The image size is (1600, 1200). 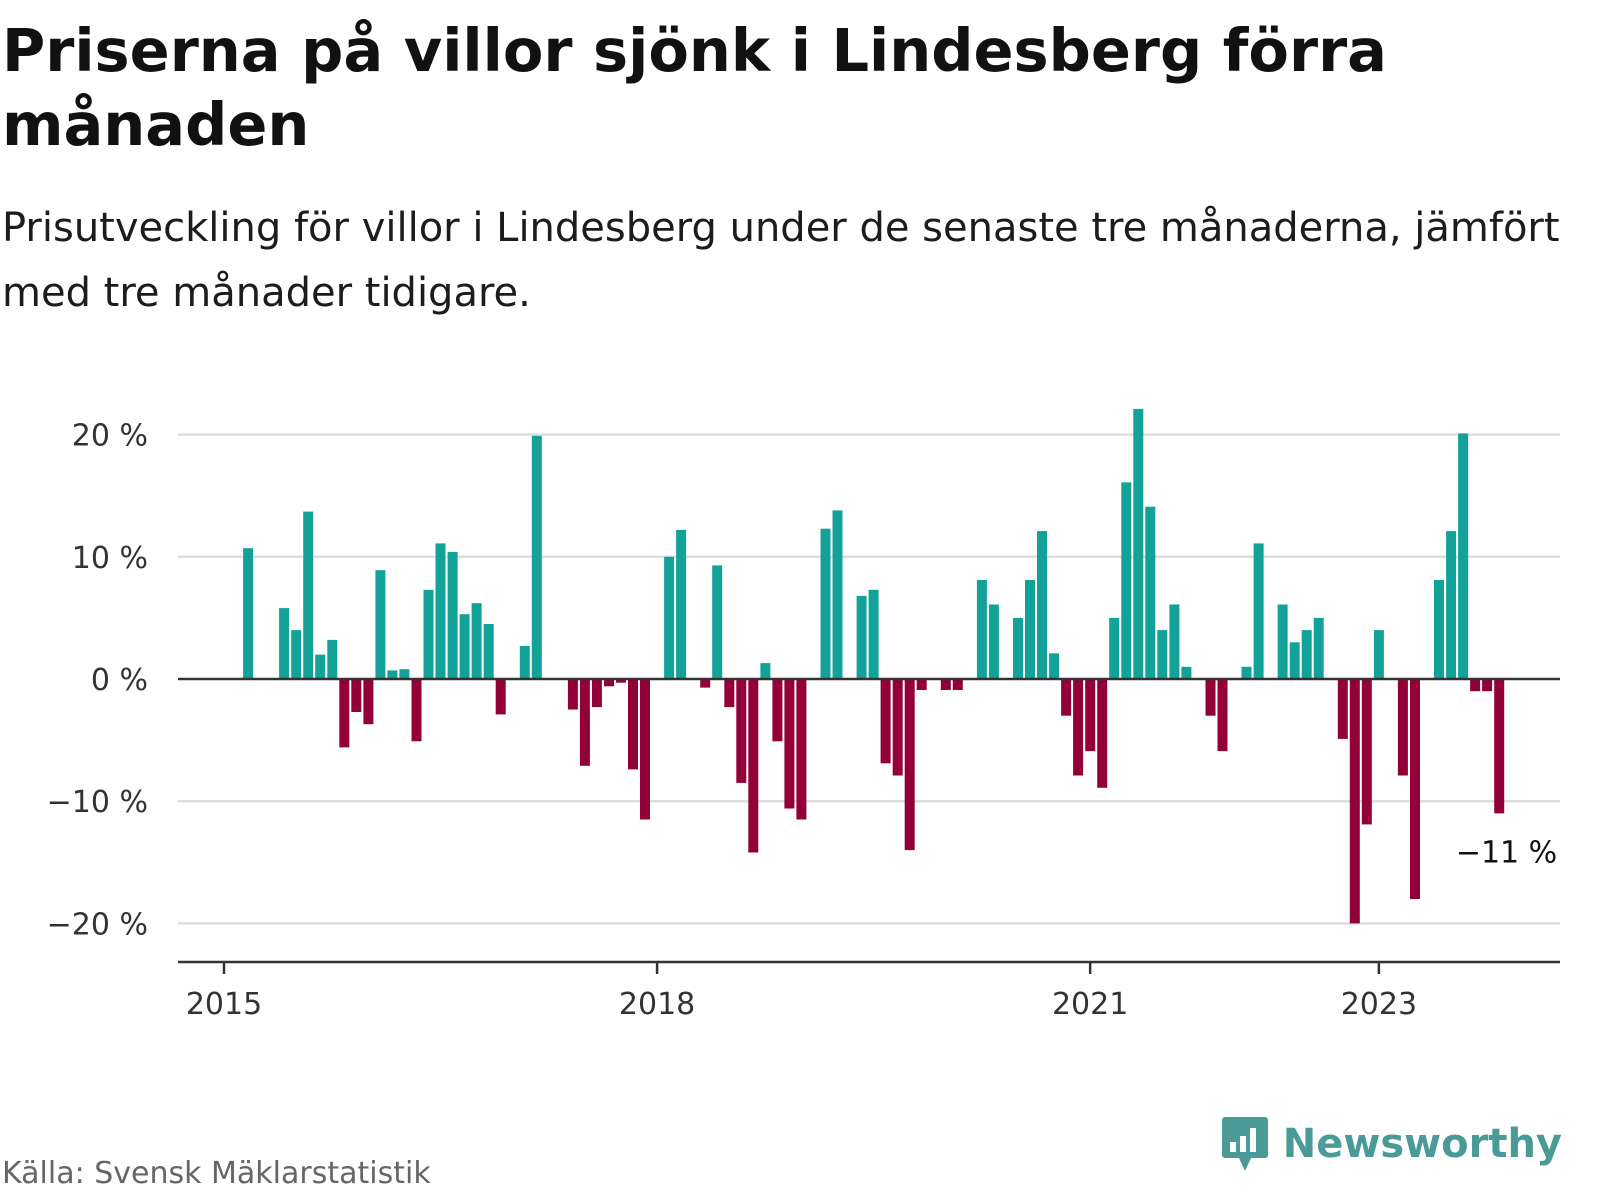 I want to click on y-tick-label: 0 %, so click(x=119, y=680).